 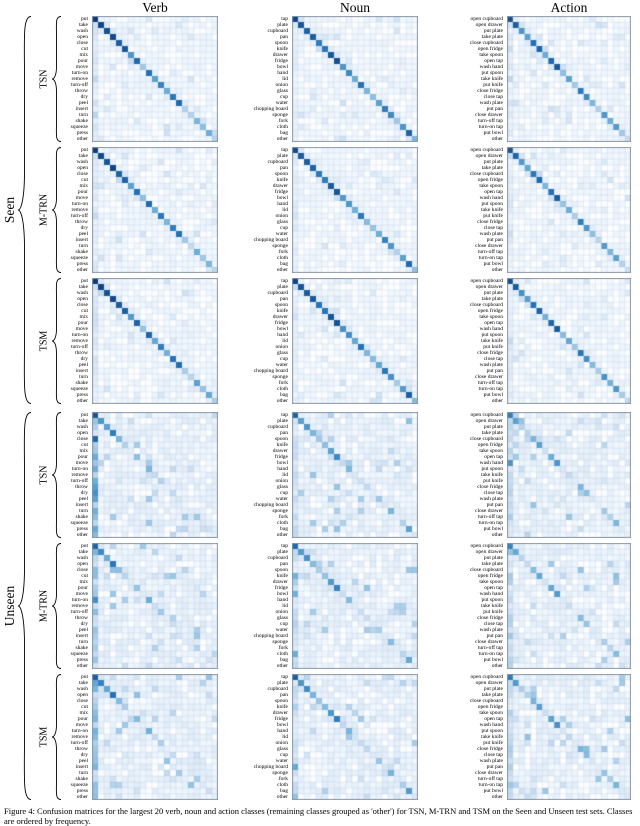 What do you see at coordinates (497, 139) in the screenshot?
I see `class-label: other` at bounding box center [497, 139].